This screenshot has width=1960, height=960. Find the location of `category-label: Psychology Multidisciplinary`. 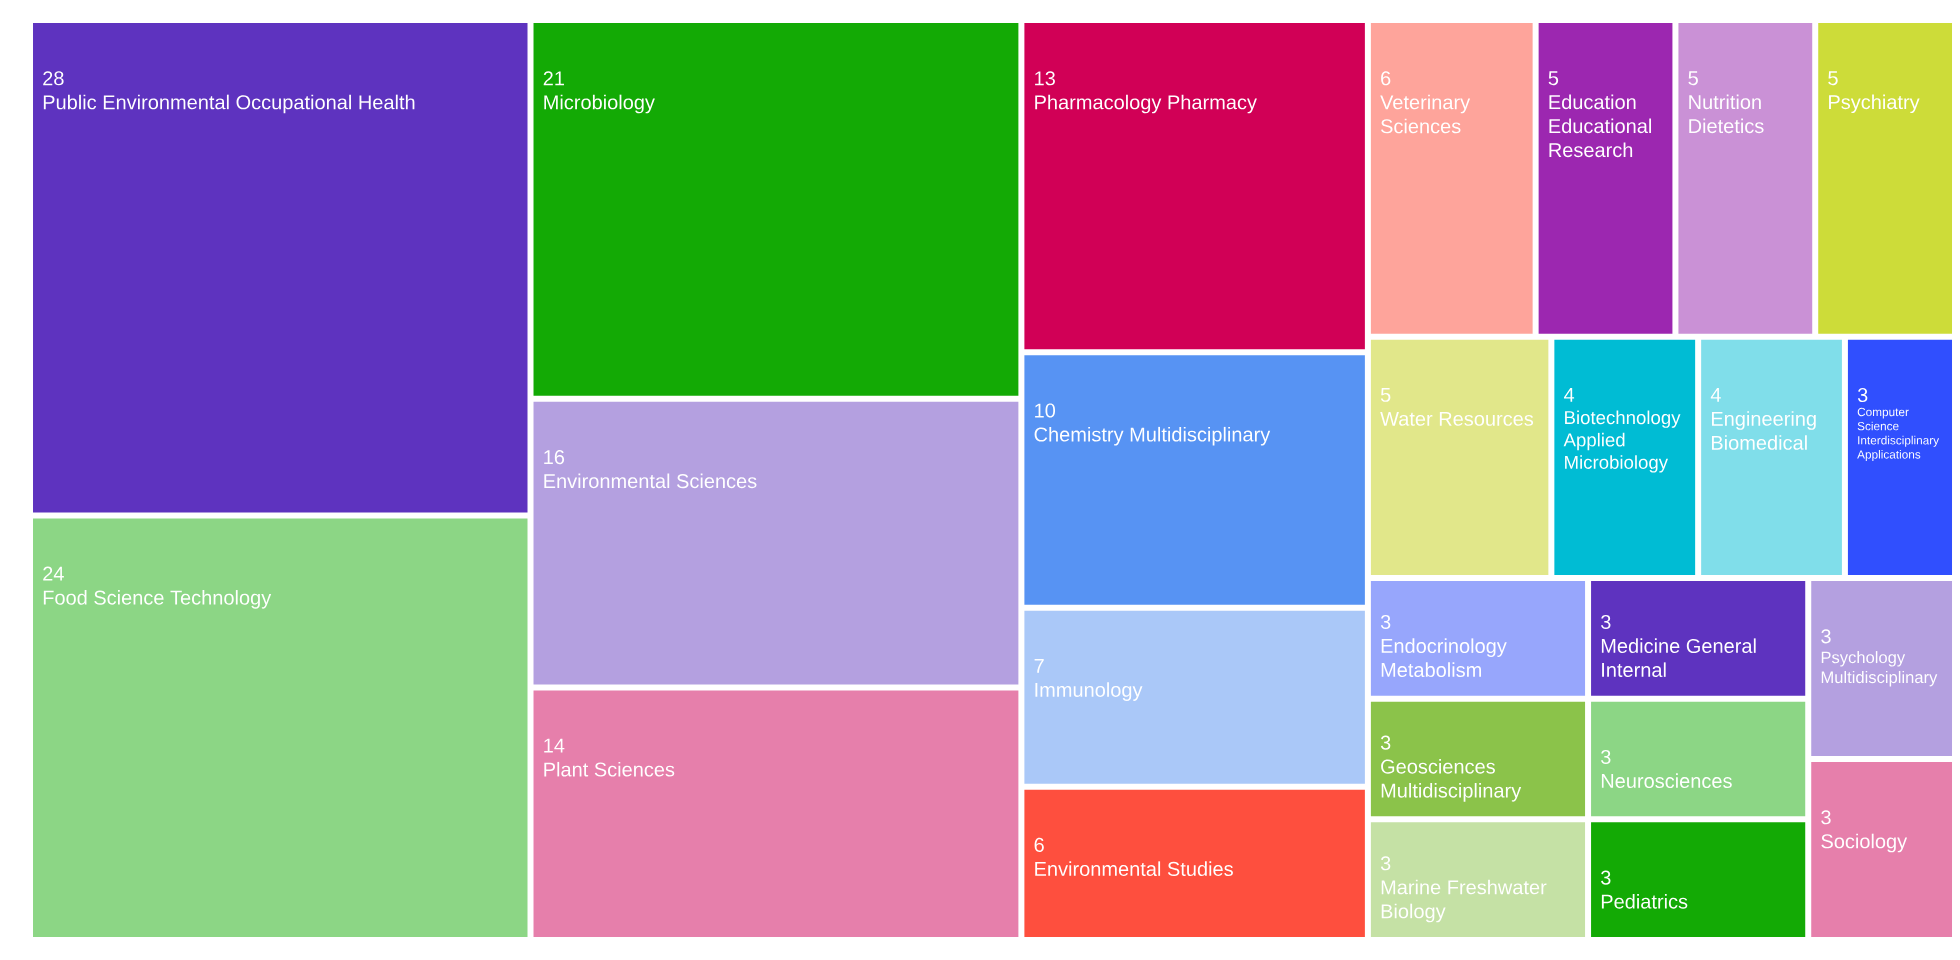

category-label: Psychology Multidisciplinary is located at coordinates (1879, 669).